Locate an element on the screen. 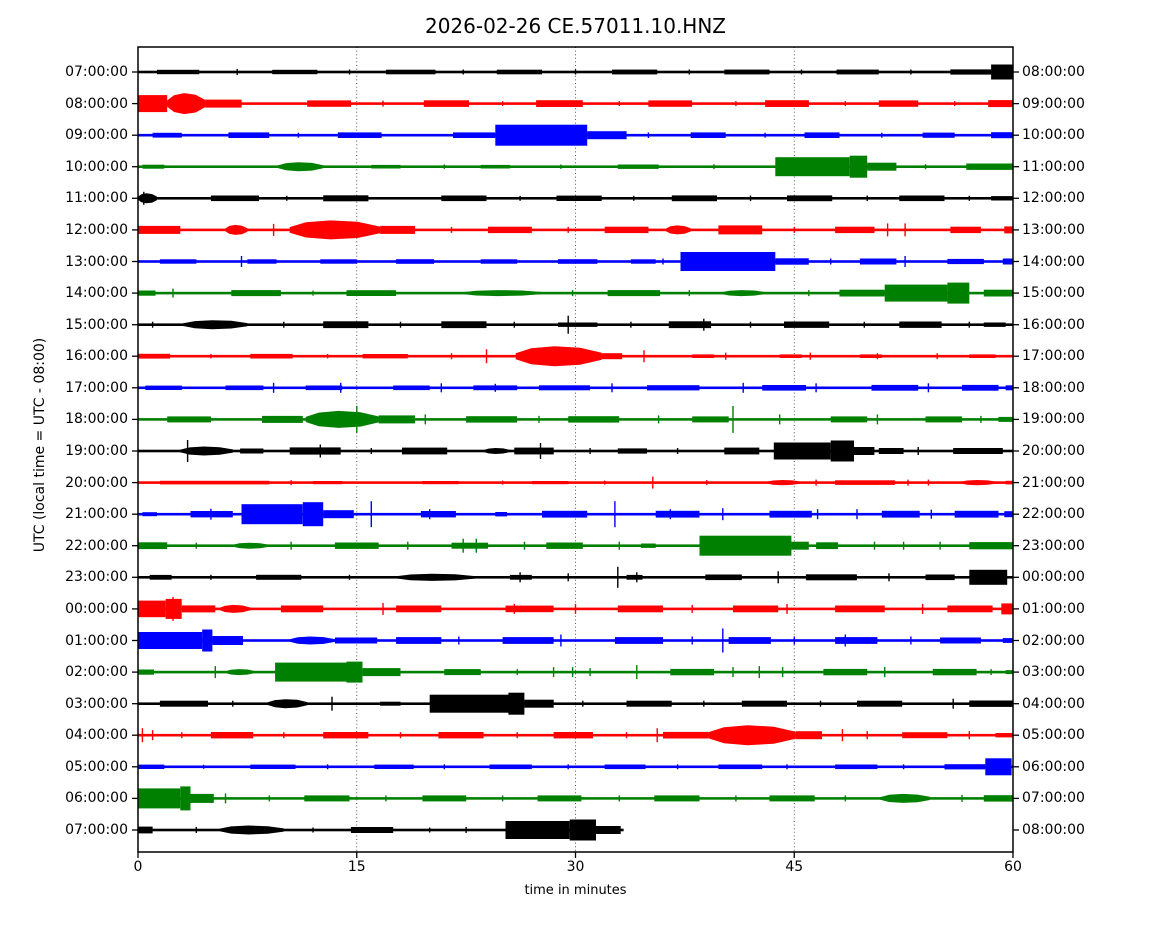  left-time-label: 17:00:00 is located at coordinates (96, 387).